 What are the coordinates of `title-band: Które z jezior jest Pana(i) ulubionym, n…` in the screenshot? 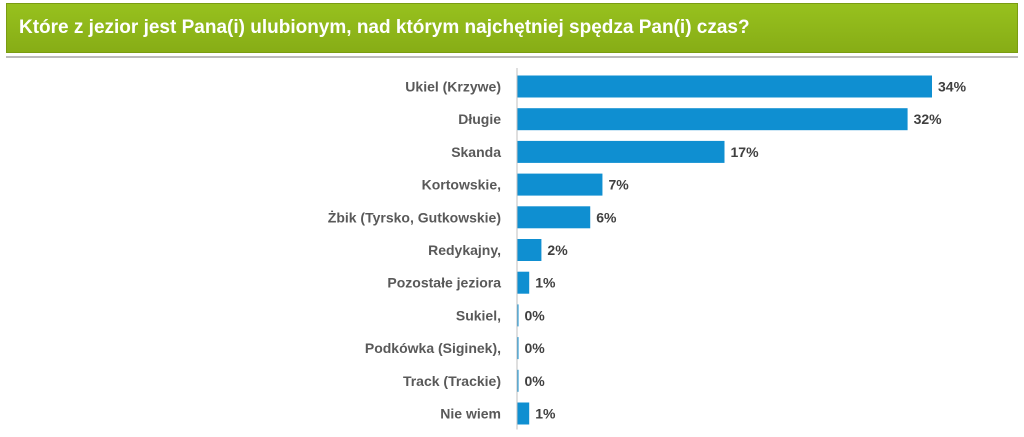 It's located at (512, 28).